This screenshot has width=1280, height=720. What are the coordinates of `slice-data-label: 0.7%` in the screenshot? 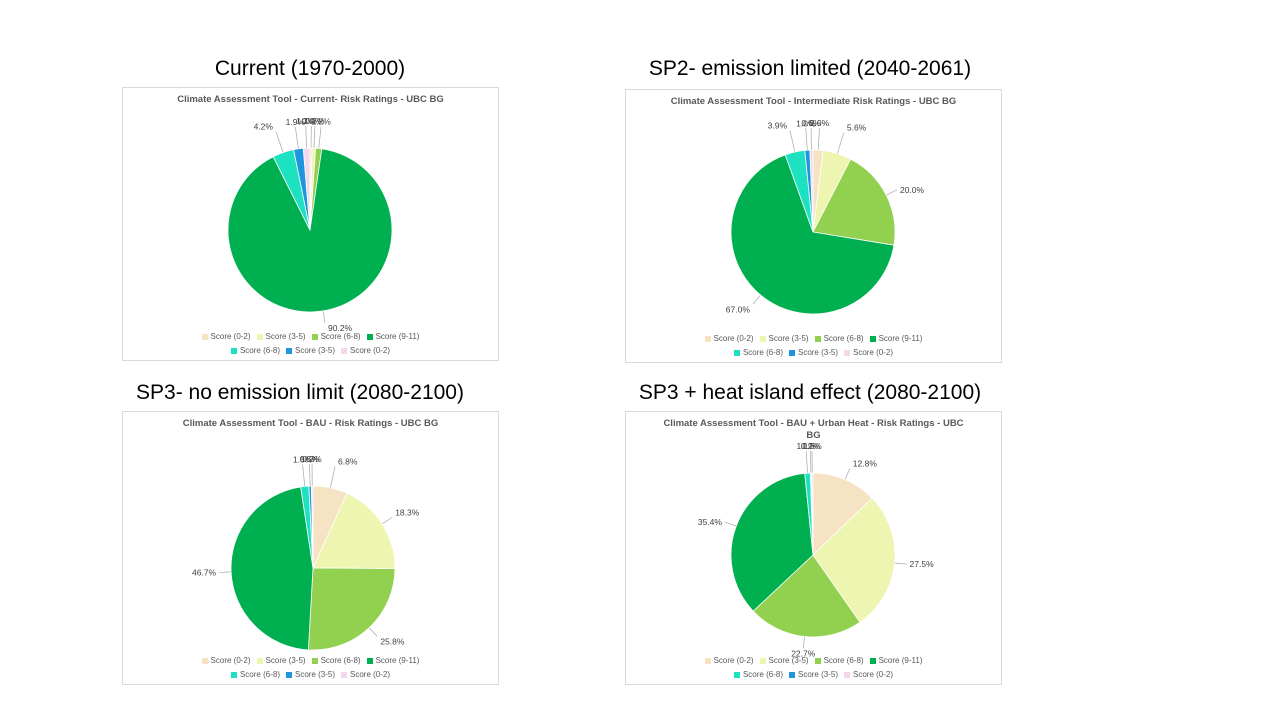 It's located at (315, 121).